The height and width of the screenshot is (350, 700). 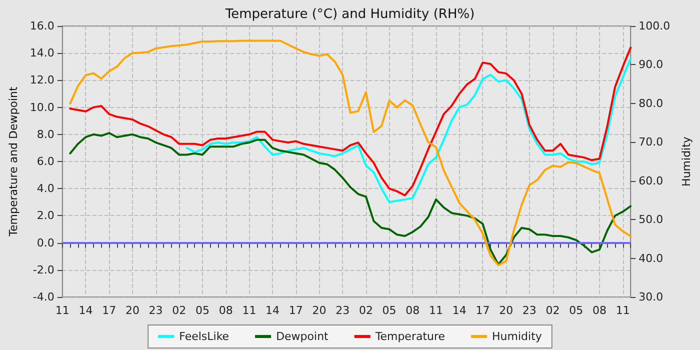 I want to click on y-tick-label: -4.0, so click(x=43, y=297).